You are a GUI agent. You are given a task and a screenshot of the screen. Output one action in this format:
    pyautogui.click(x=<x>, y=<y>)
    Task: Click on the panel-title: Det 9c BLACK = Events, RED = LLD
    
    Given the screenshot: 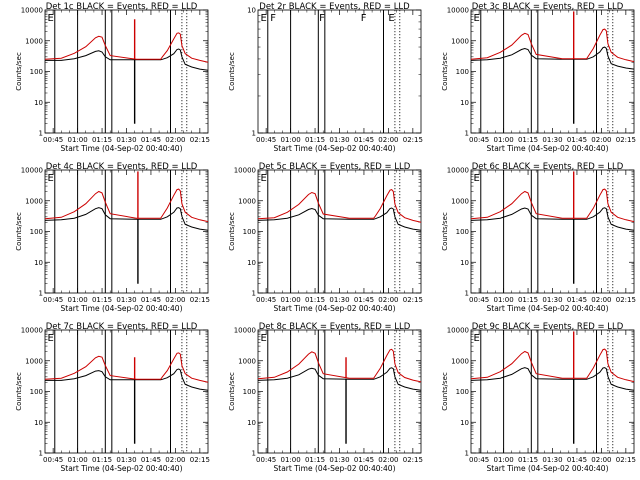 What is the action you would take?
    pyautogui.click(x=548, y=327)
    